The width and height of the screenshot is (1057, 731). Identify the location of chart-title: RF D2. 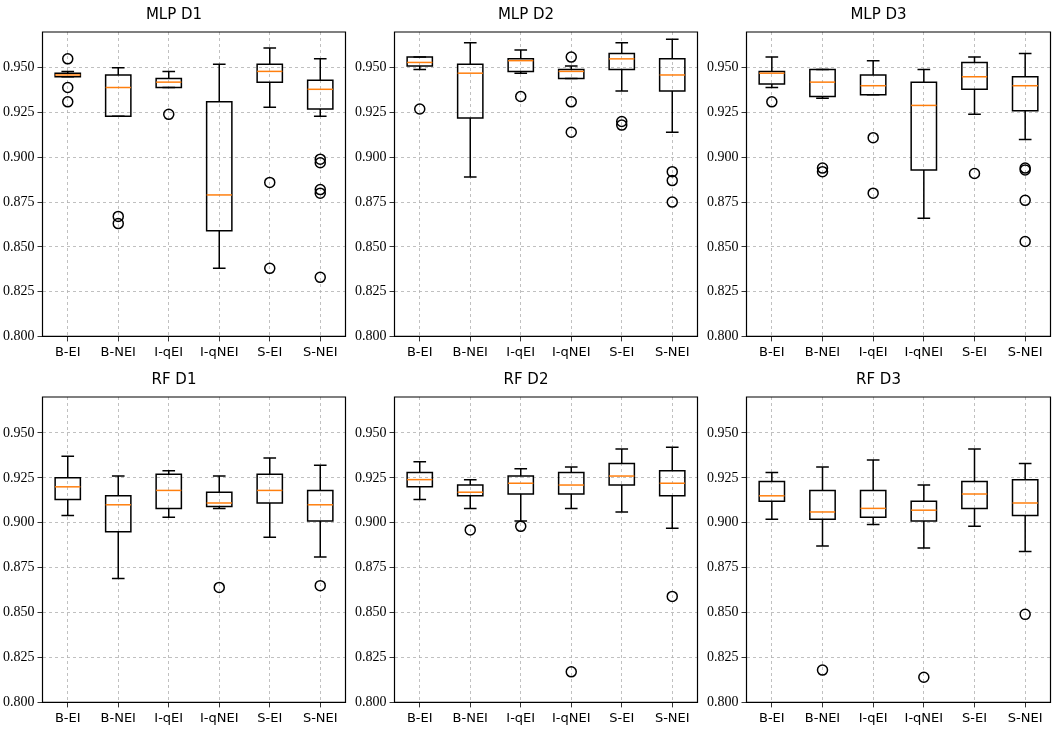
(526, 378).